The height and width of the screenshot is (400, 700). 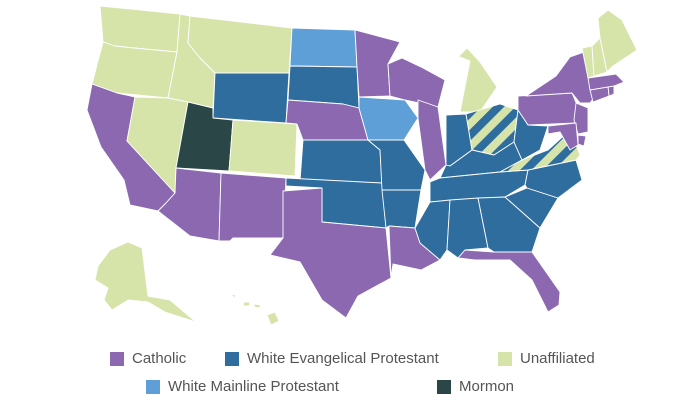 I want to click on state-rhode-island, so click(x=611, y=91).